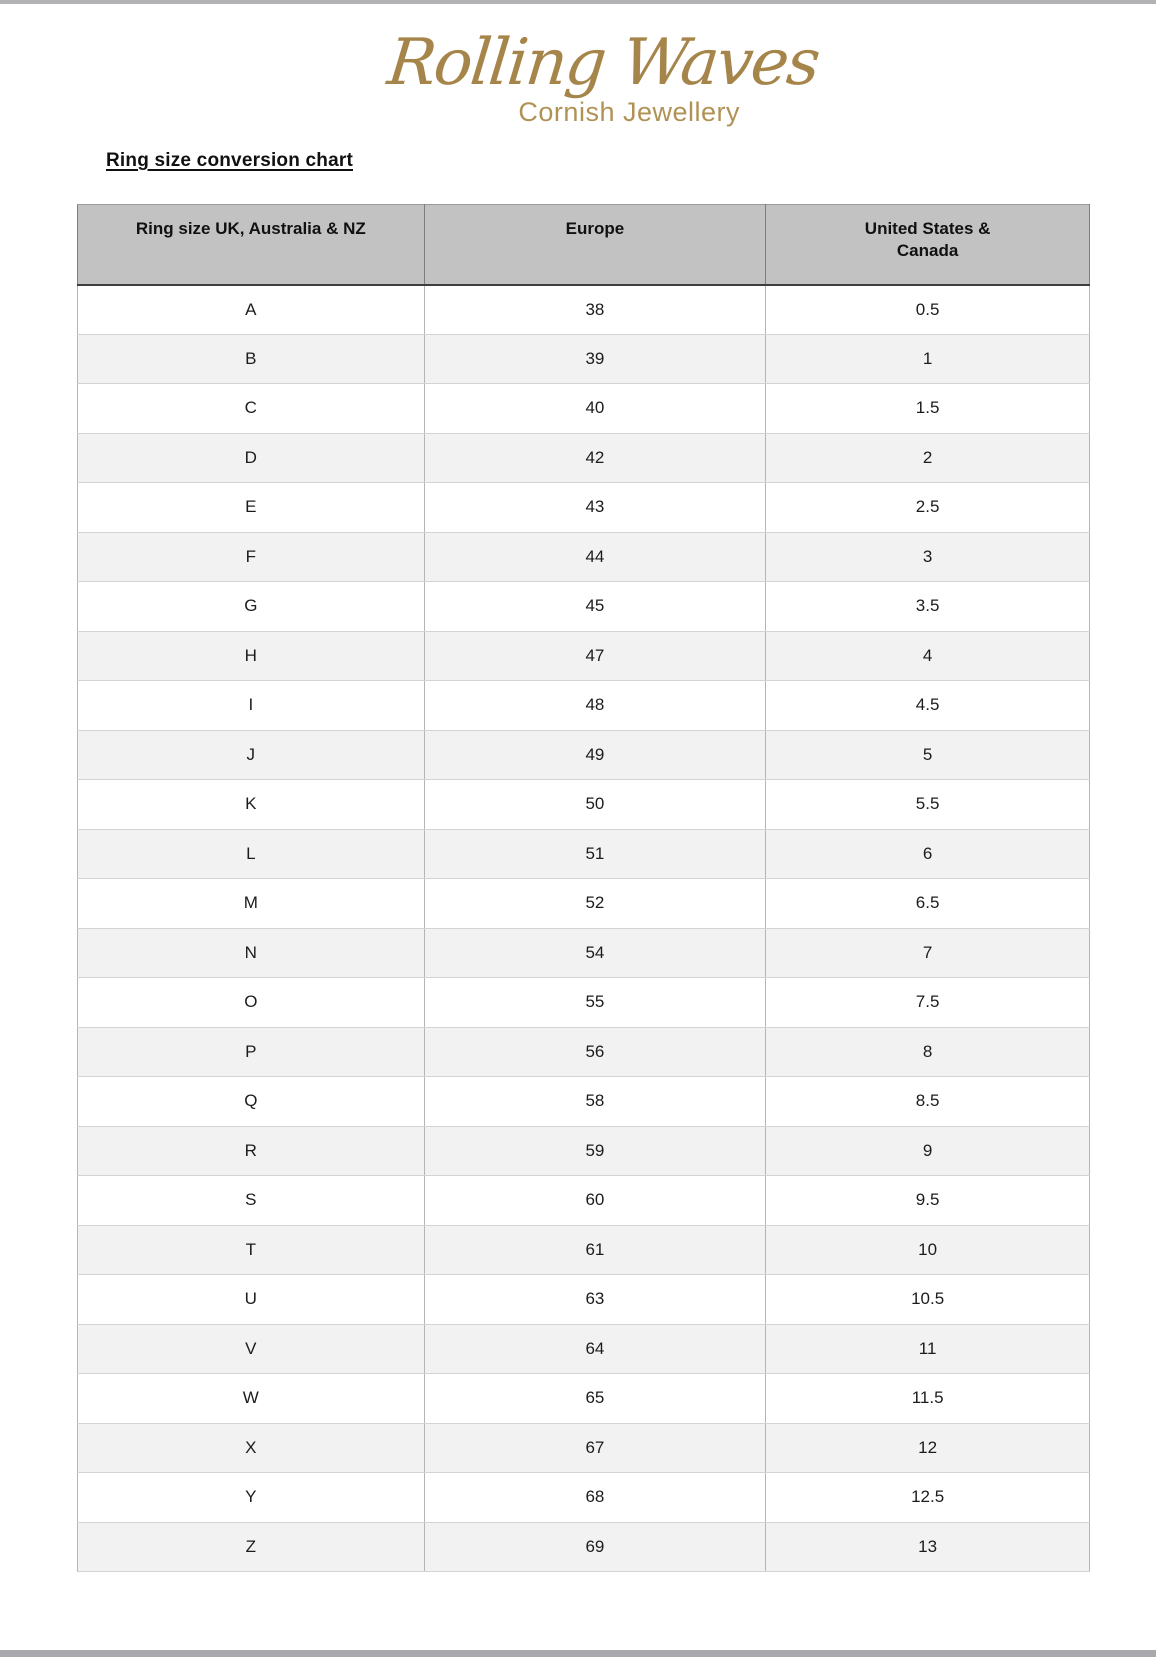 The image size is (1156, 1657). I want to click on table-row: L 51 6, so click(583, 854).